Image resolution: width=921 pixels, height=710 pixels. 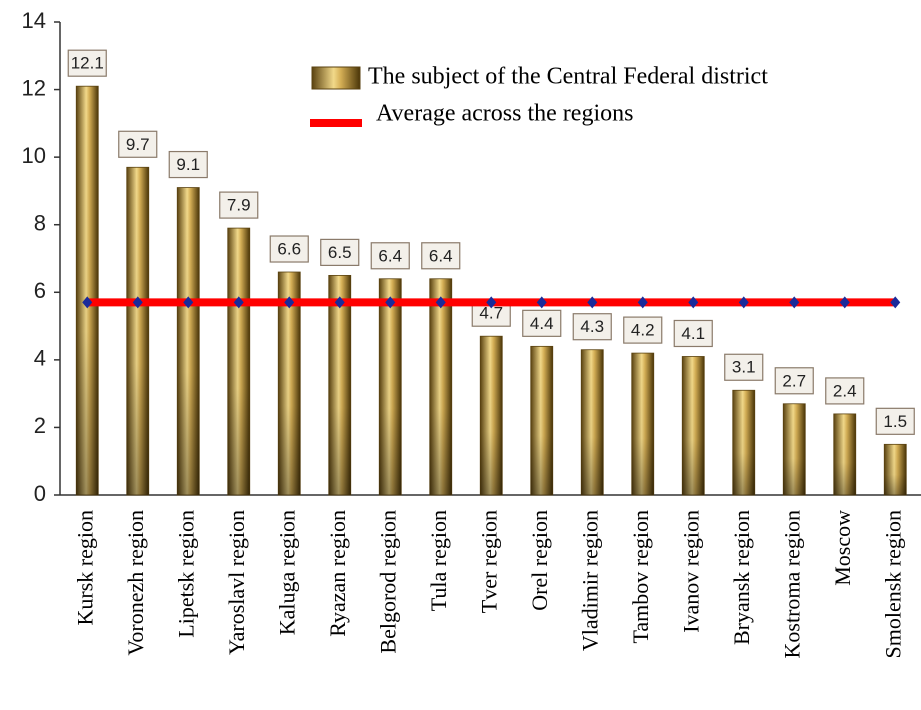 What do you see at coordinates (34, 155) in the screenshot?
I see `y-tick-label: 10` at bounding box center [34, 155].